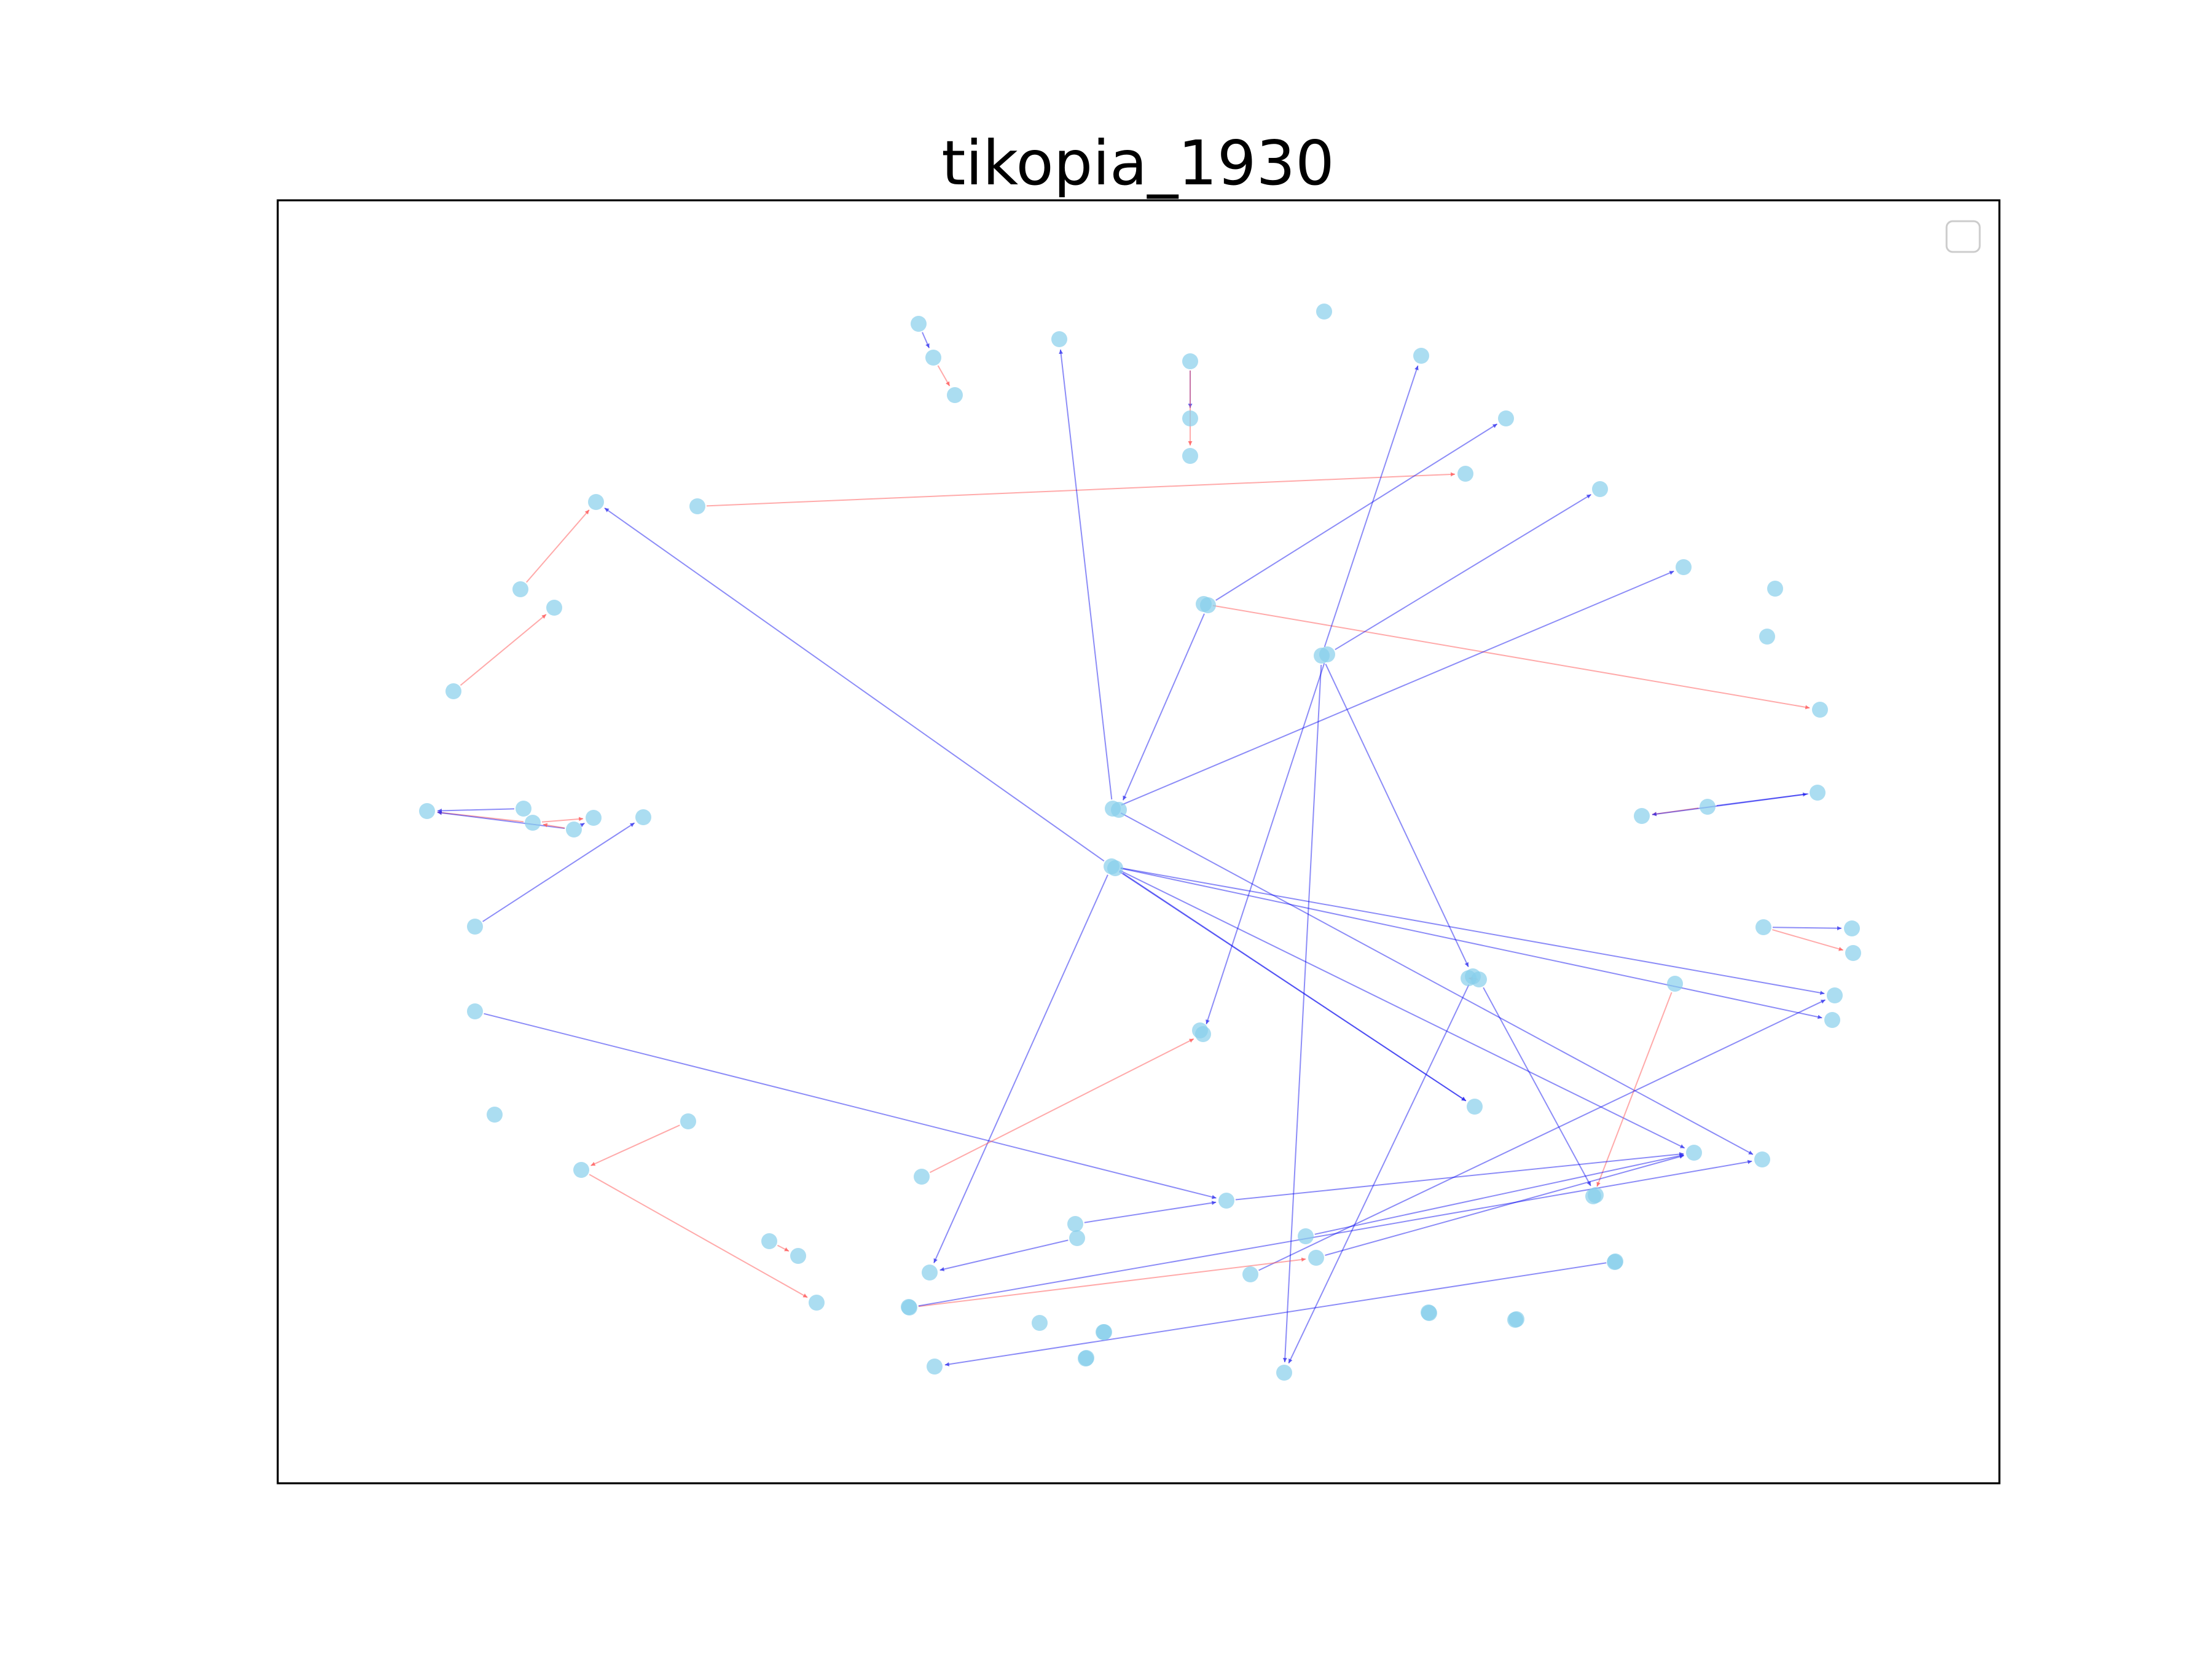 The image size is (2212, 1659). I want to click on node-n66, so click(1694, 1153).